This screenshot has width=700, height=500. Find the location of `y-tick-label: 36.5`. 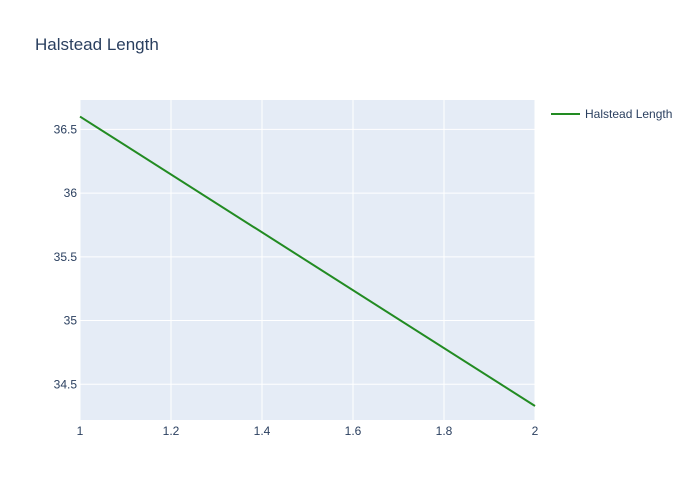

y-tick-label: 36.5 is located at coordinates (66, 129).